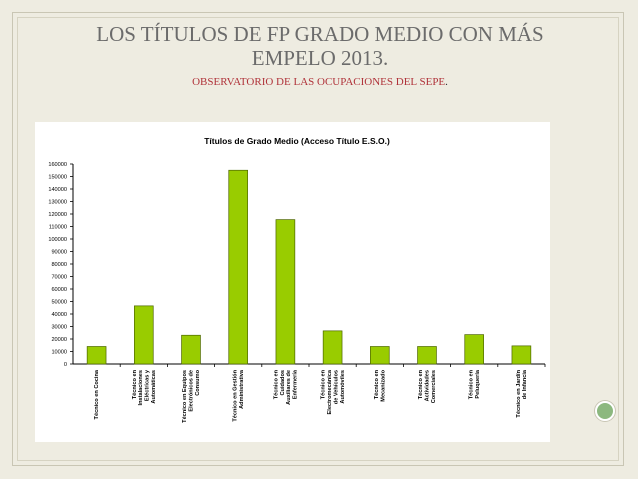  What do you see at coordinates (57, 178) in the screenshot?
I see `y-tick-label: 150000` at bounding box center [57, 178].